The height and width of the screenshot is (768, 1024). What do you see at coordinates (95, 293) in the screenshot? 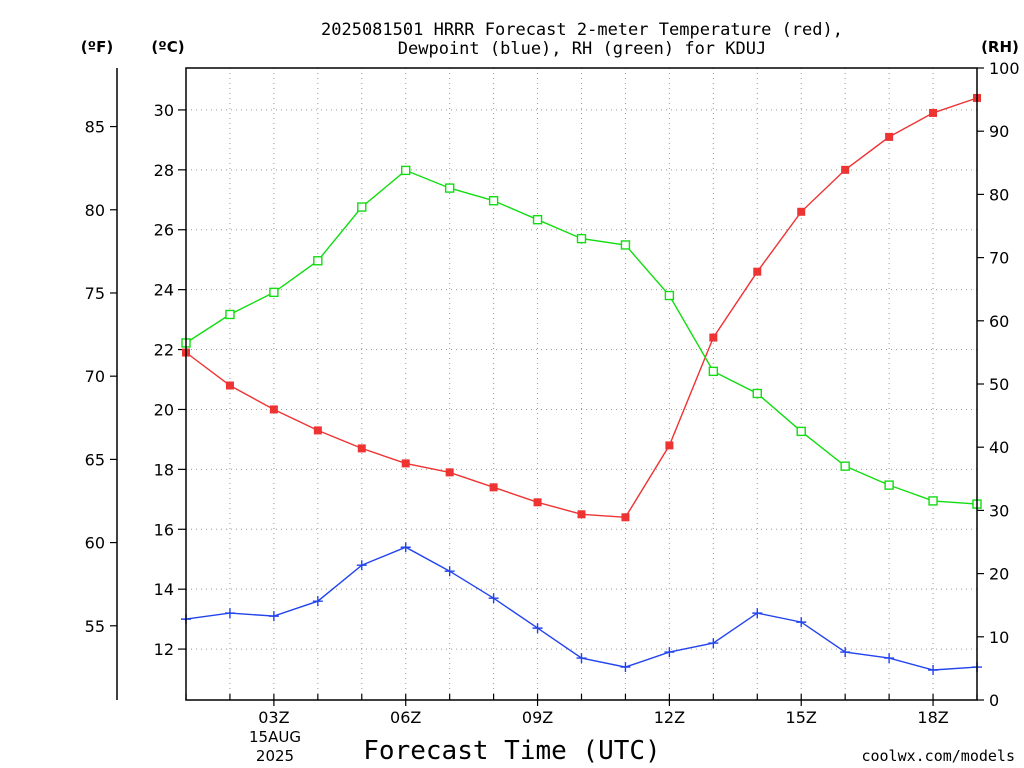
I see `fahrenheit-tick-label: 75` at bounding box center [95, 293].